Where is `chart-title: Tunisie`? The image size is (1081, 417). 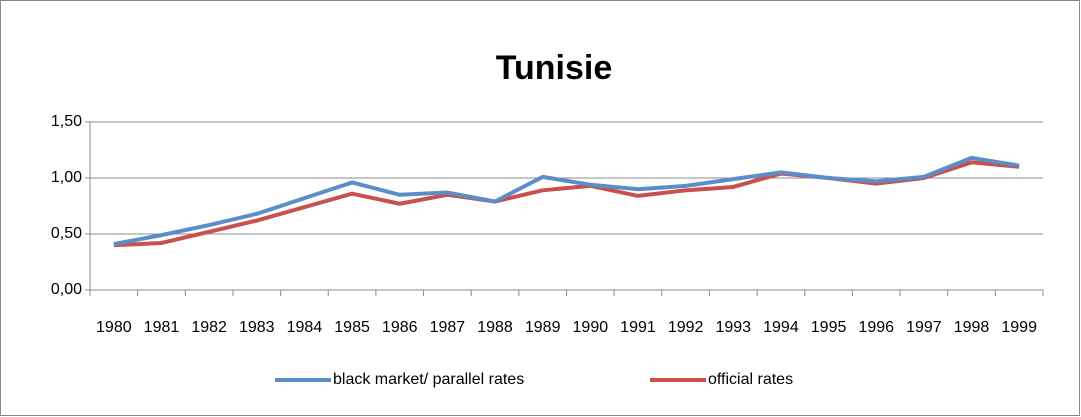 chart-title: Tunisie is located at coordinates (554, 68).